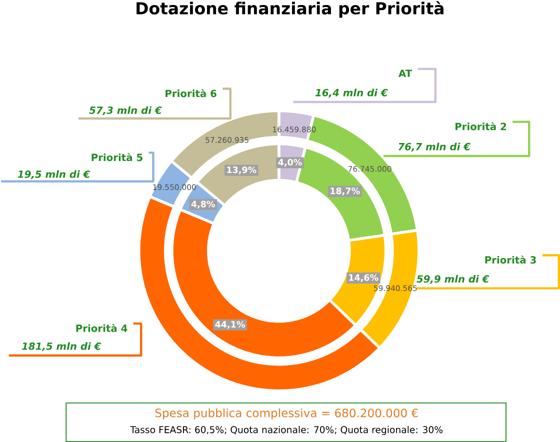 The width and height of the screenshot is (560, 442). Describe the element at coordinates (102, 328) in the screenshot. I see `slice-label: Priorità 4` at that location.